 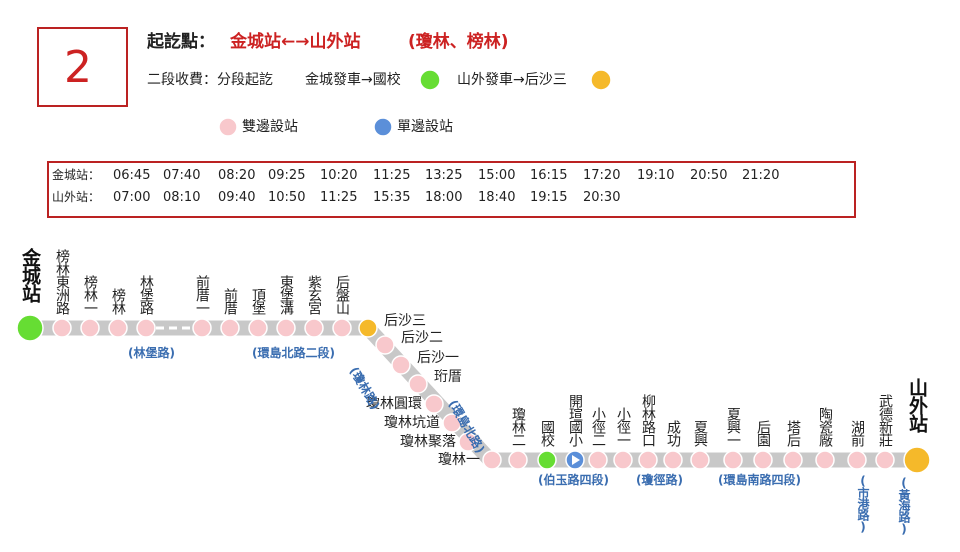 What do you see at coordinates (78, 67) in the screenshot?
I see `route-number: 2` at bounding box center [78, 67].